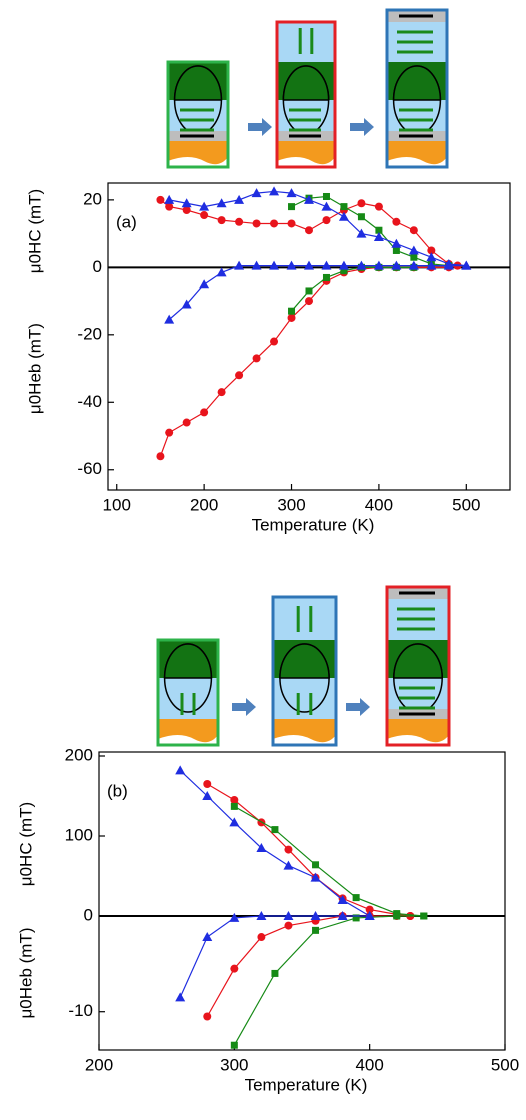 The image size is (526, 1120). What do you see at coordinates (126, 221) in the screenshot?
I see `panel-label: (a)` at bounding box center [126, 221].